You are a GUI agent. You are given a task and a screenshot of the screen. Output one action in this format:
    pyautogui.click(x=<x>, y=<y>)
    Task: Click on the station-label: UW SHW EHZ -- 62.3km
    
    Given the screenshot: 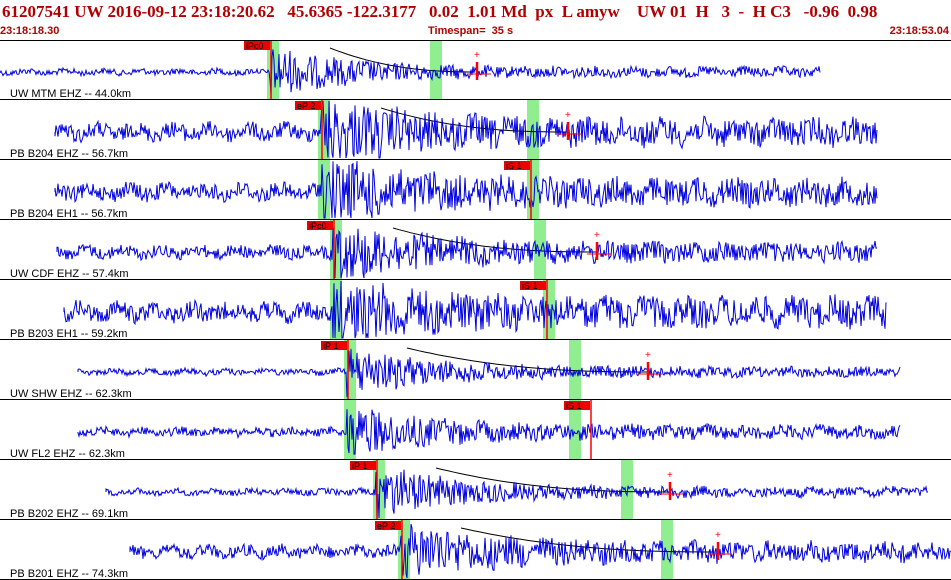 What is the action you would take?
    pyautogui.click(x=71, y=394)
    